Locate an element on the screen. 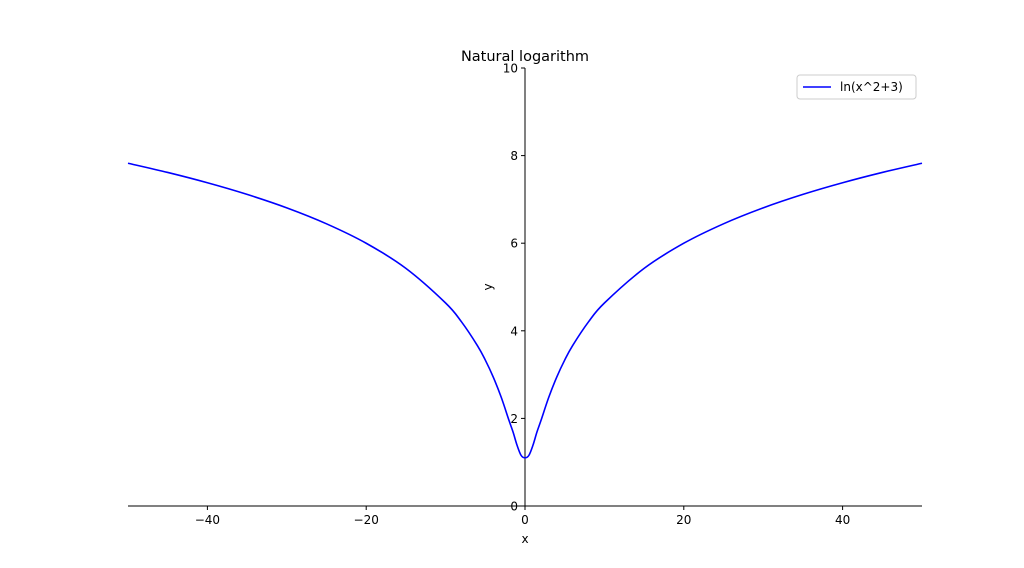 This screenshot has width=1024, height=568. y-tick-label: 8 is located at coordinates (514, 156).